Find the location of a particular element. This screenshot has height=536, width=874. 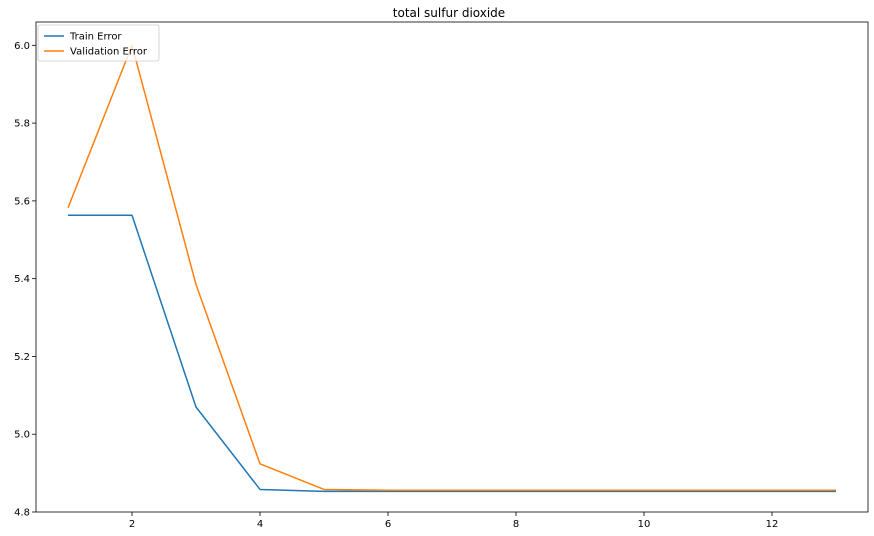

x-tick-label: 12 is located at coordinates (772, 524).